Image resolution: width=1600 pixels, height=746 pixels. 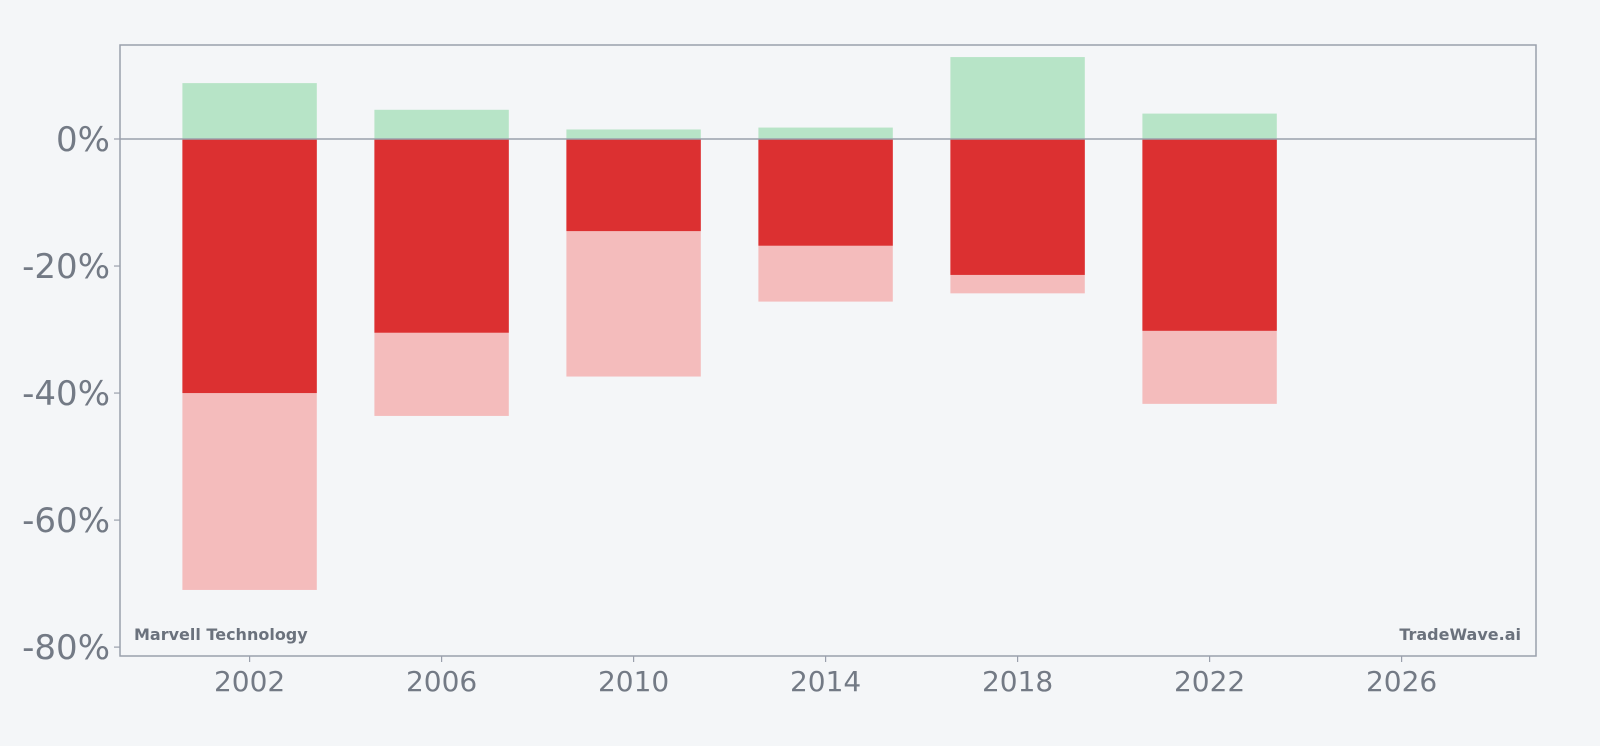 I want to click on x-tick-label: 2018, so click(x=1017, y=681).